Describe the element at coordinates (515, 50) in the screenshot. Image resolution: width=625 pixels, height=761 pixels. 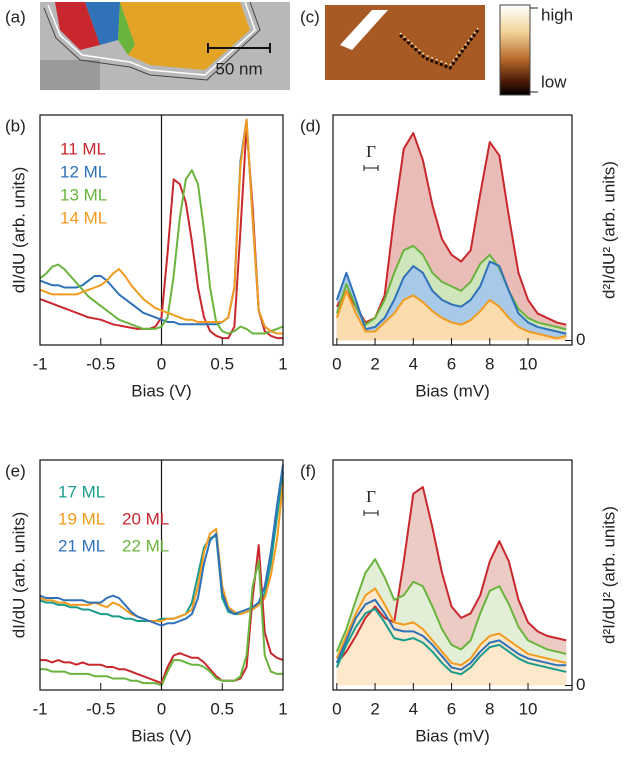
I see `colorbar` at that location.